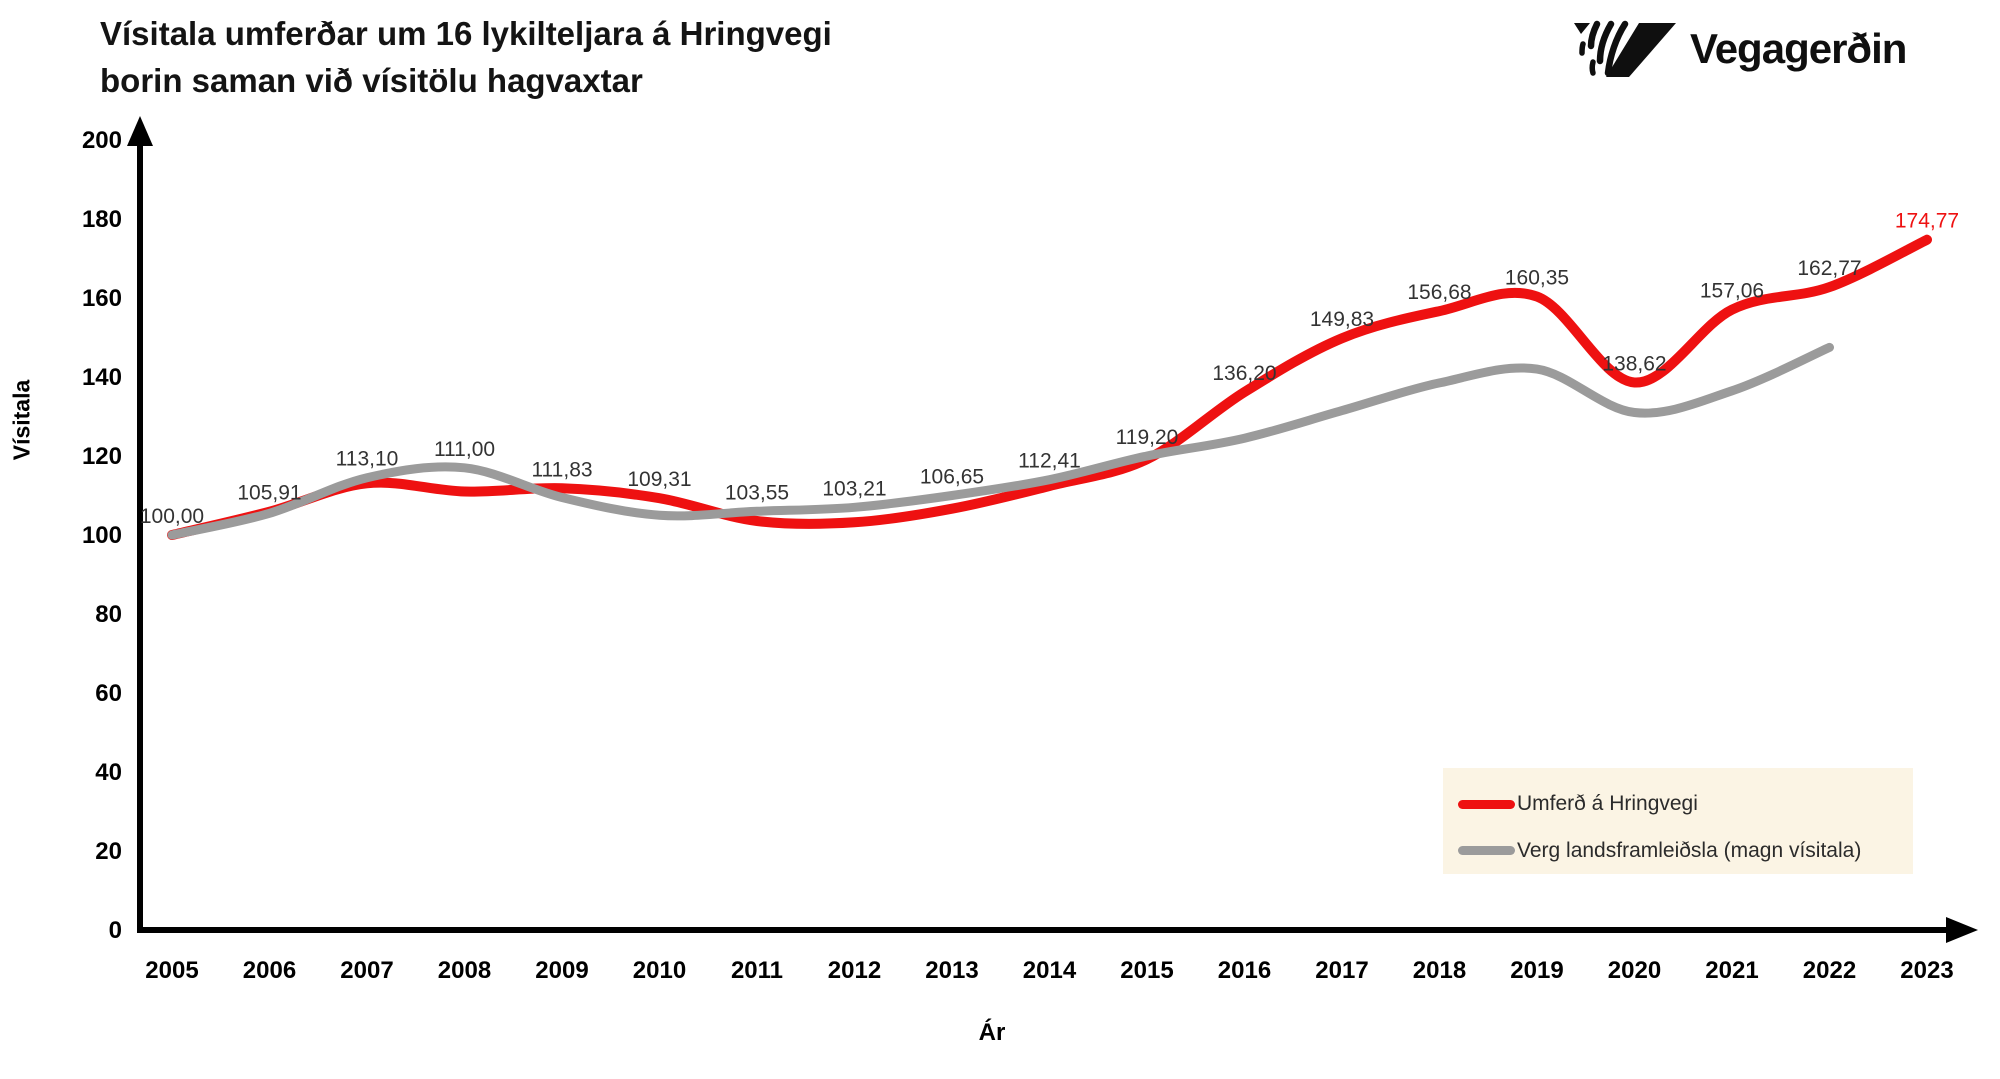 This screenshot has width=2000, height=1079. I want to click on data-label: 136,20, so click(1244, 373).